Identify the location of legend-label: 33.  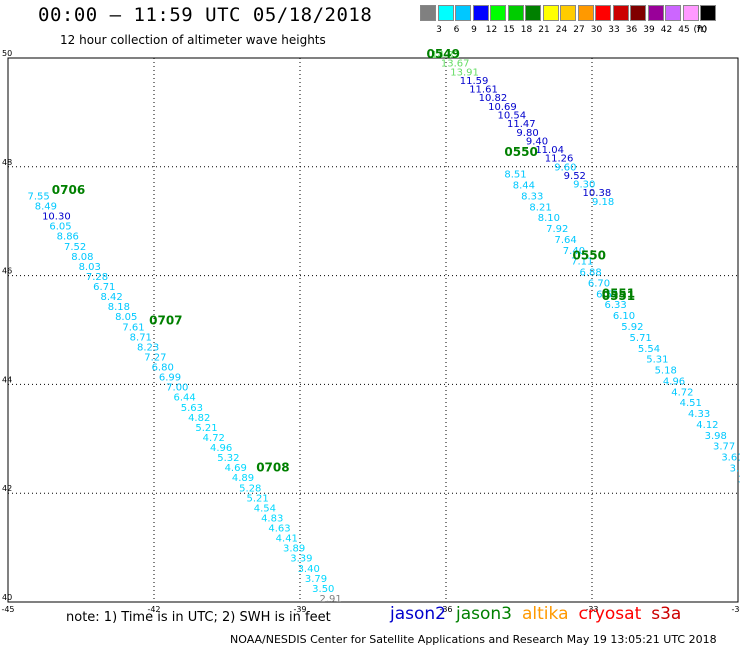
(614, 30).